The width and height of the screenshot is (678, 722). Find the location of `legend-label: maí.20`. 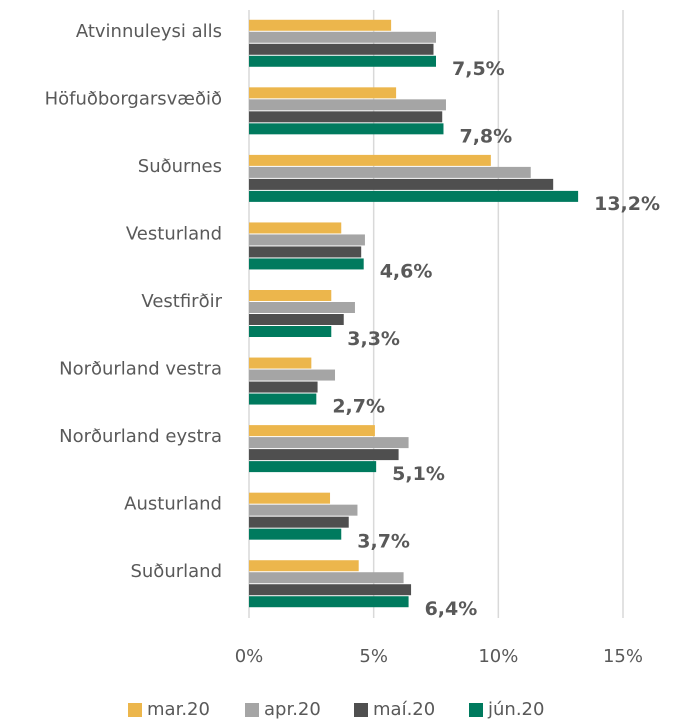

legend-label: maí.20 is located at coordinates (404, 709).